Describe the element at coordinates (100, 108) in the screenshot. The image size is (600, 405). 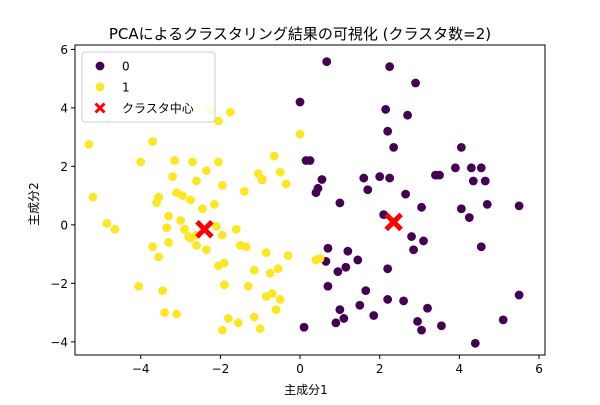
I see `legend-center-stroke` at that location.